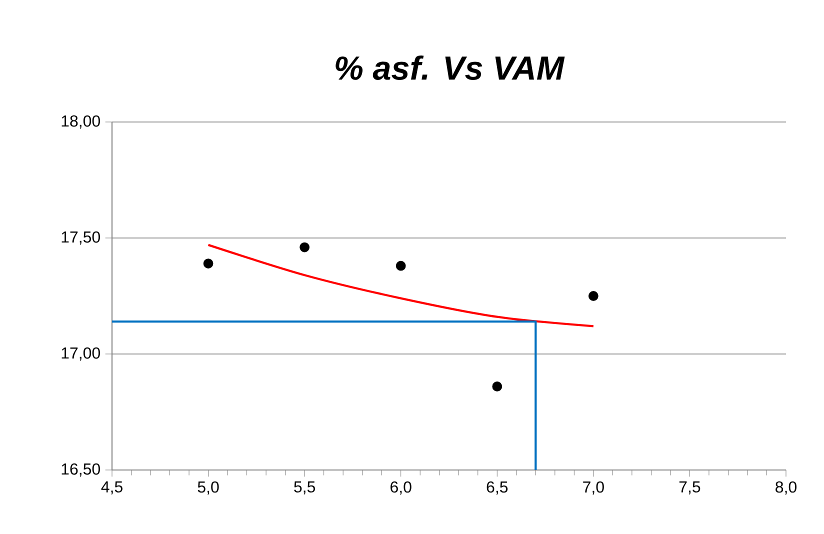 This screenshot has height=534, width=824. What do you see at coordinates (401, 488) in the screenshot?
I see `x-tick-label: 6,0` at bounding box center [401, 488].